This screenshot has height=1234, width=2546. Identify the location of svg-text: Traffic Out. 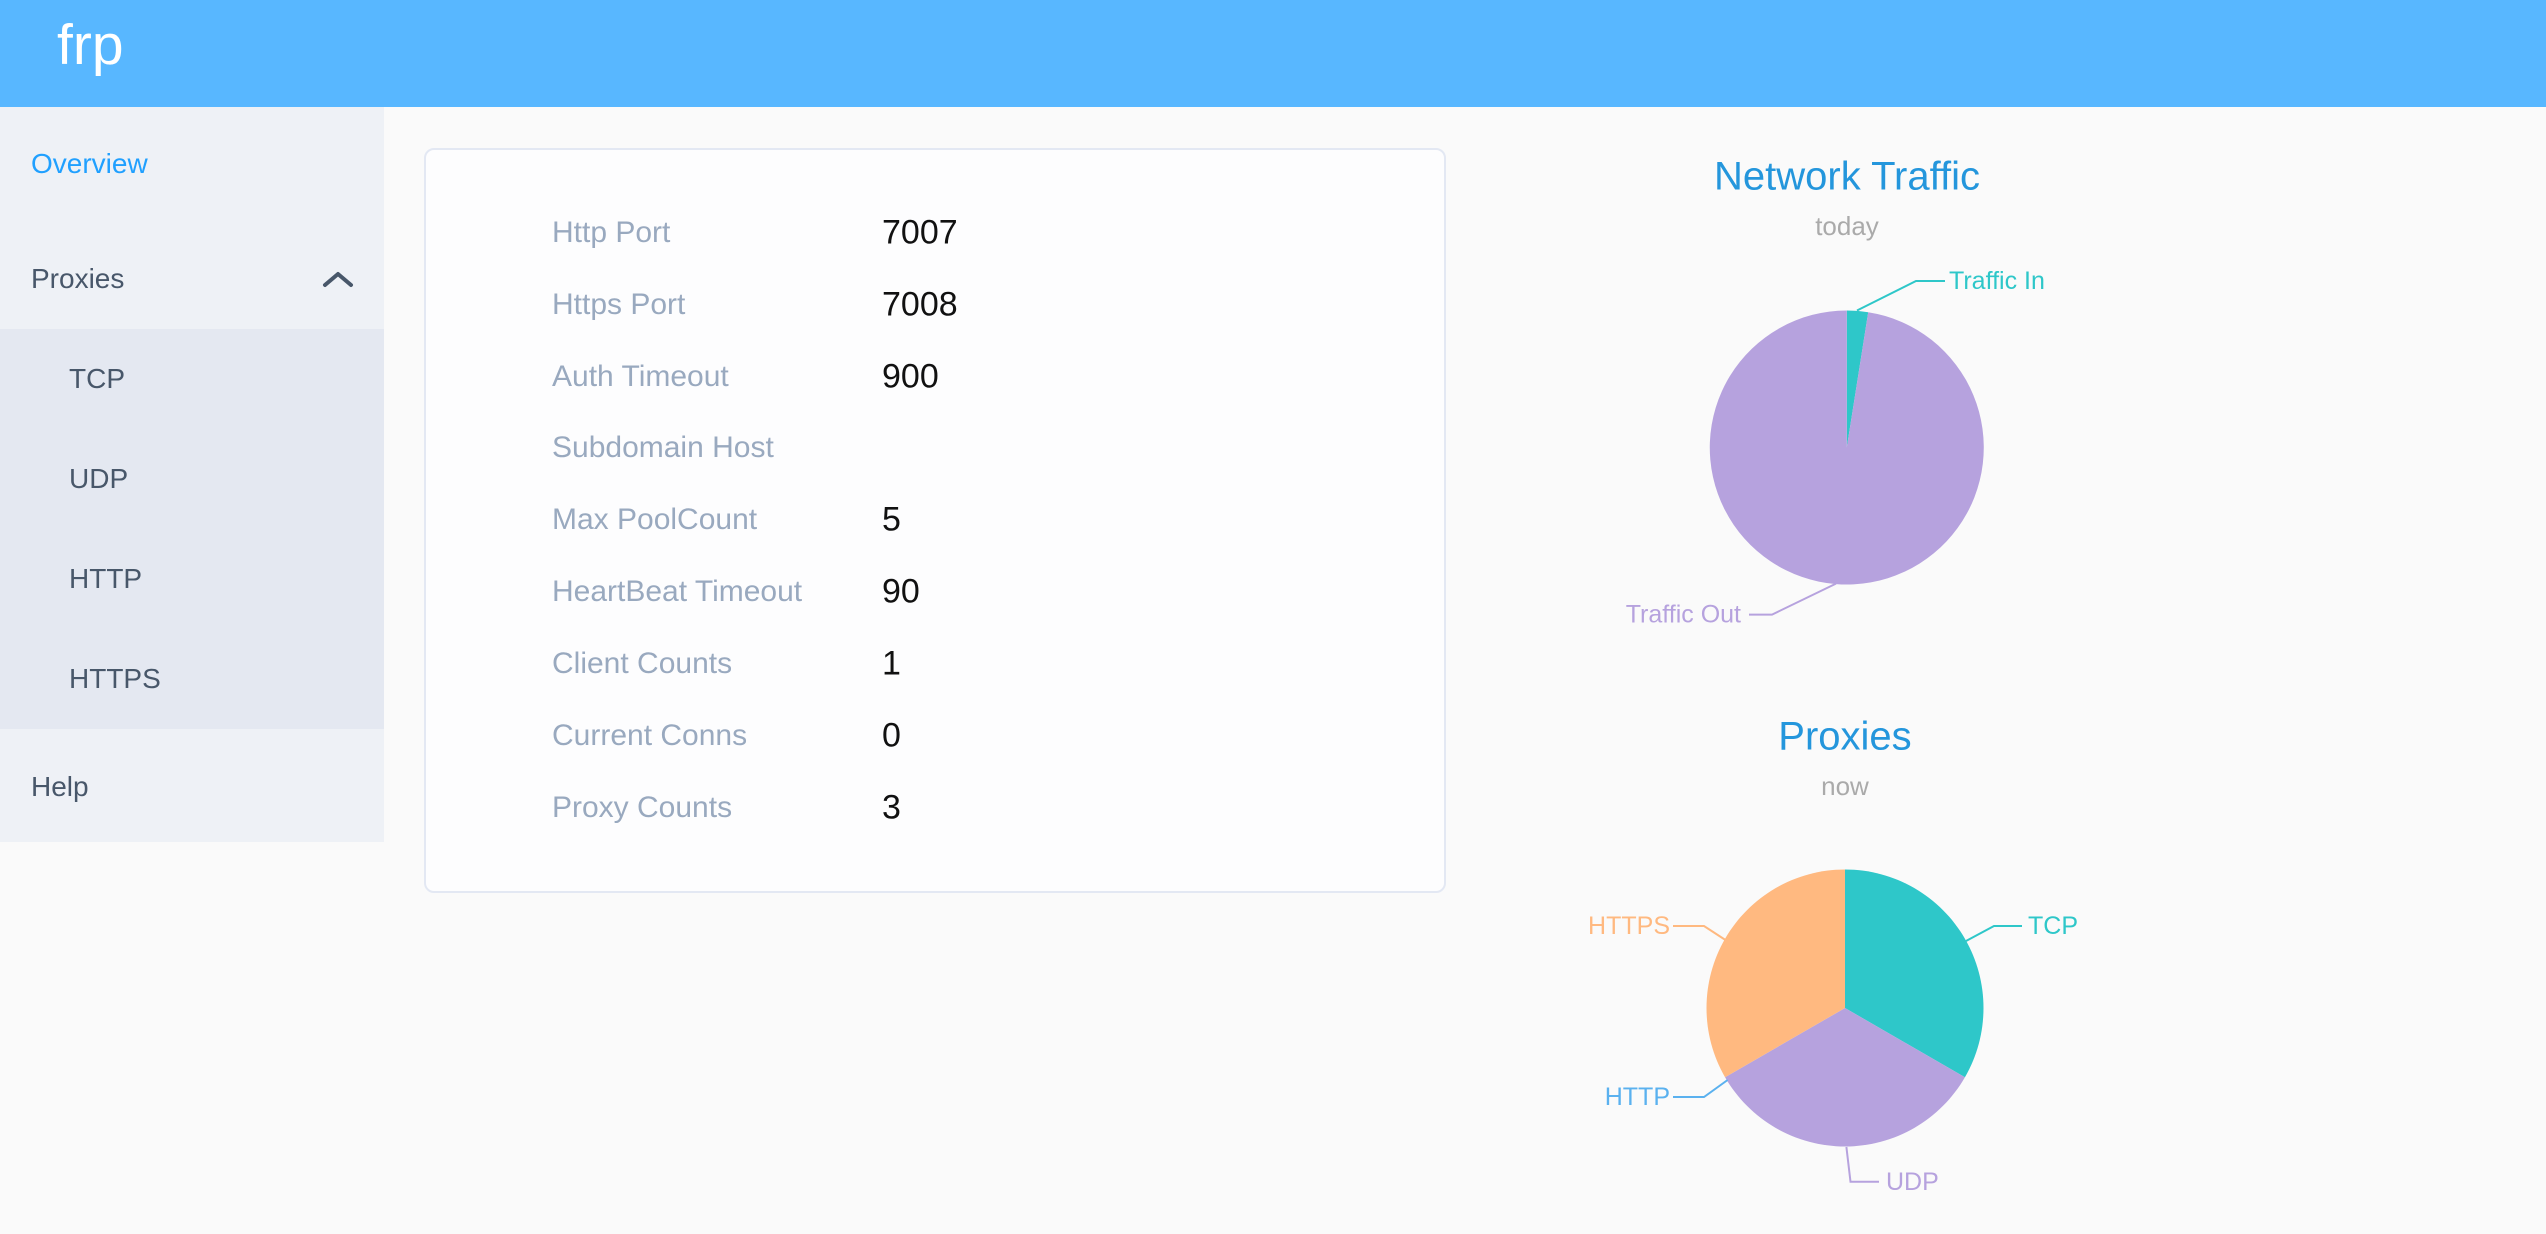
(1683, 615).